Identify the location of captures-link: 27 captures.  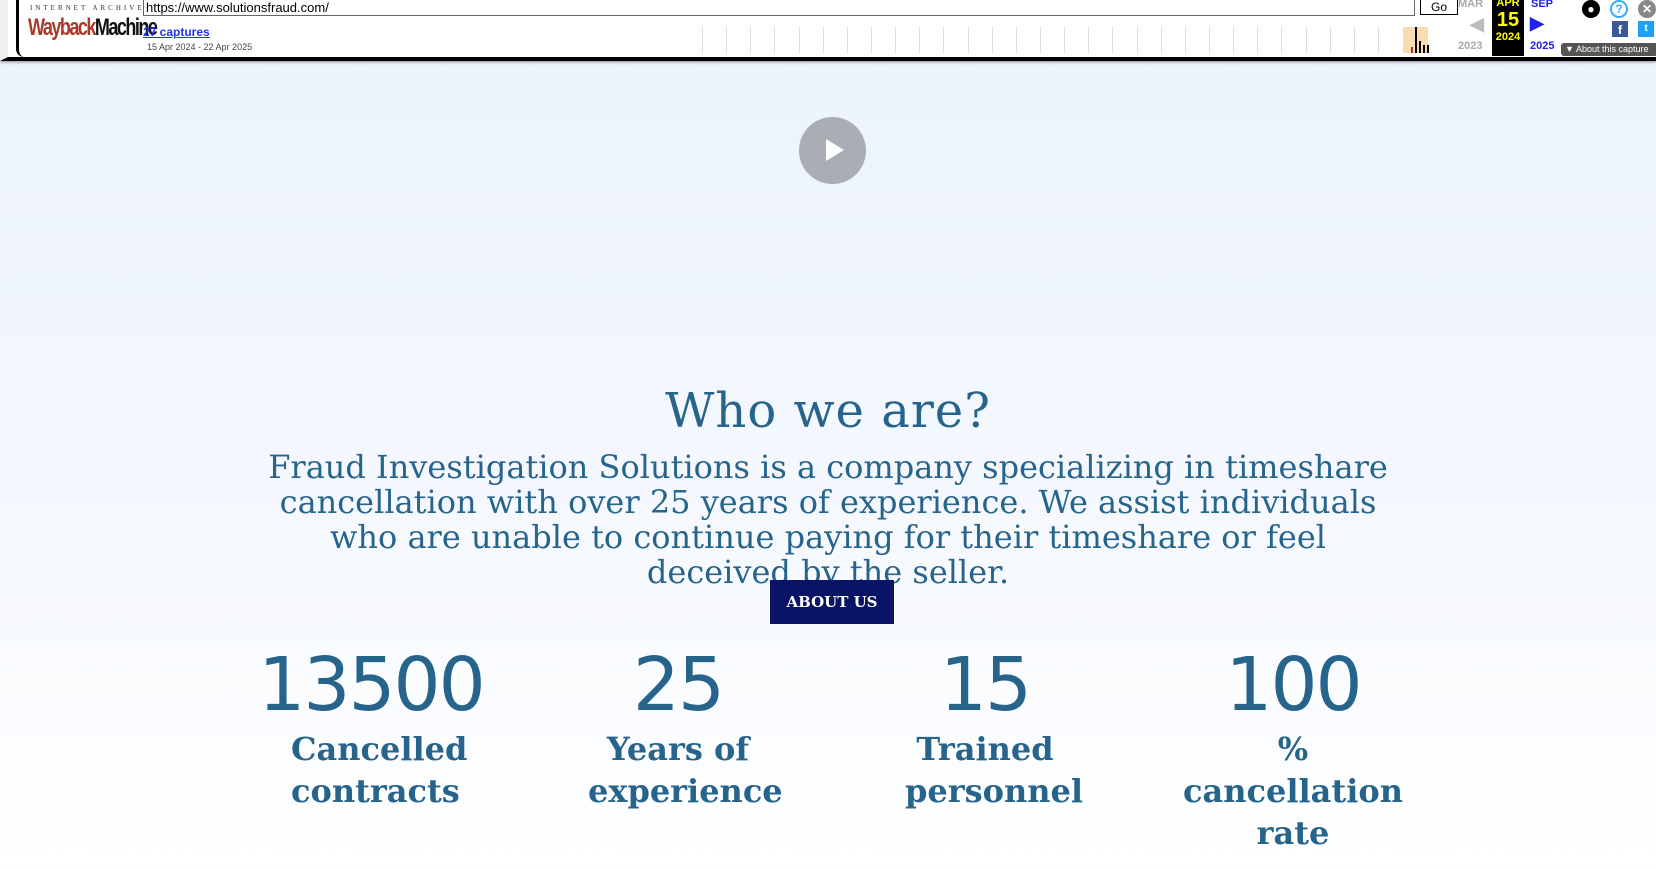
(176, 32).